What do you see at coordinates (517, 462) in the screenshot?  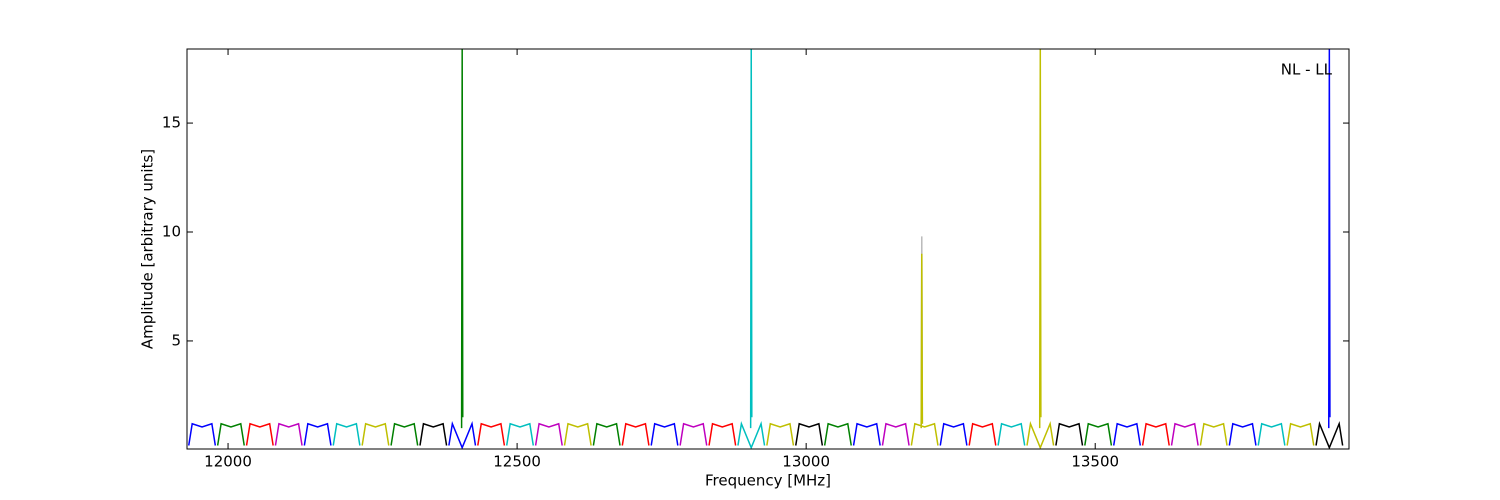 I see `x-tick-label: 12500` at bounding box center [517, 462].